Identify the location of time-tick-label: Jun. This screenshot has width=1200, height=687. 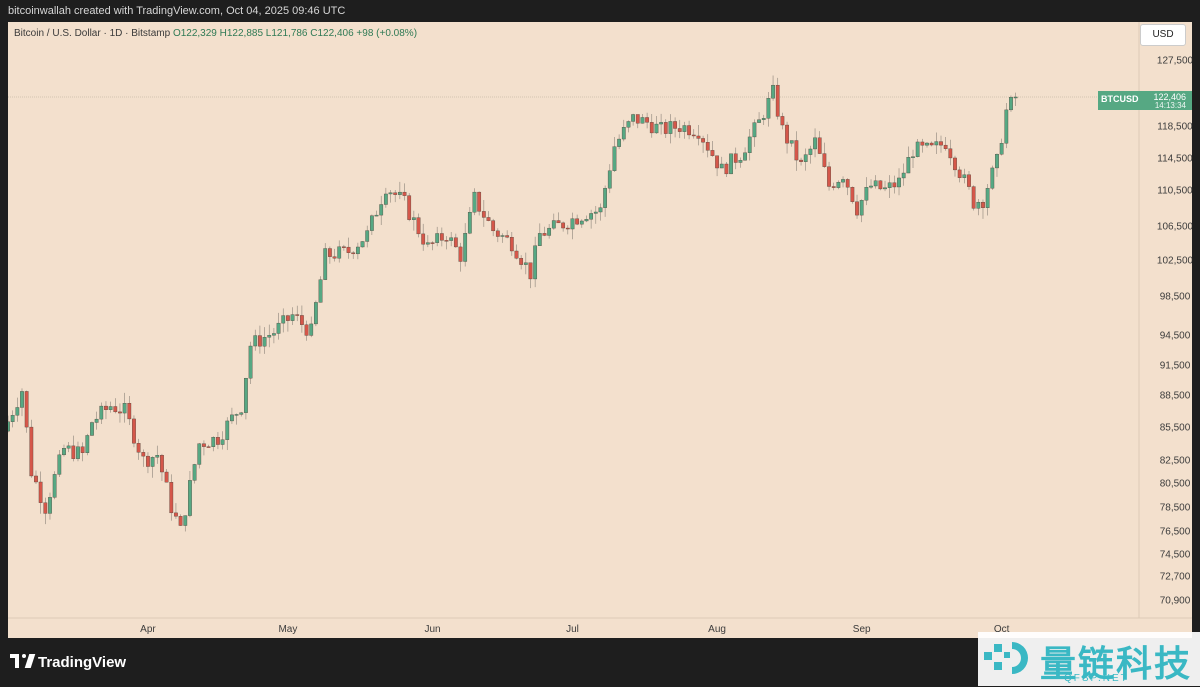
(432, 629).